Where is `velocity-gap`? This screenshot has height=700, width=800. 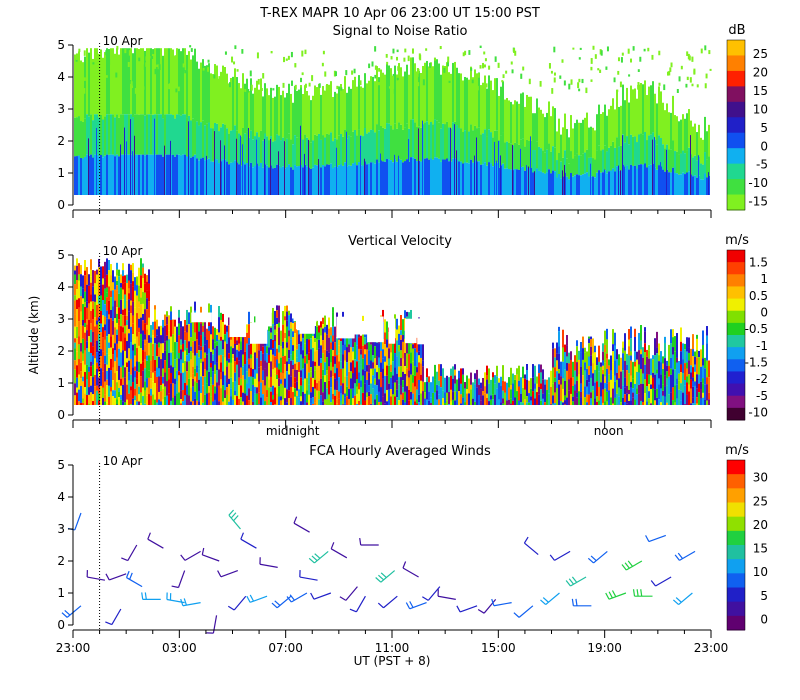
velocity-gap is located at coordinates (487, 327).